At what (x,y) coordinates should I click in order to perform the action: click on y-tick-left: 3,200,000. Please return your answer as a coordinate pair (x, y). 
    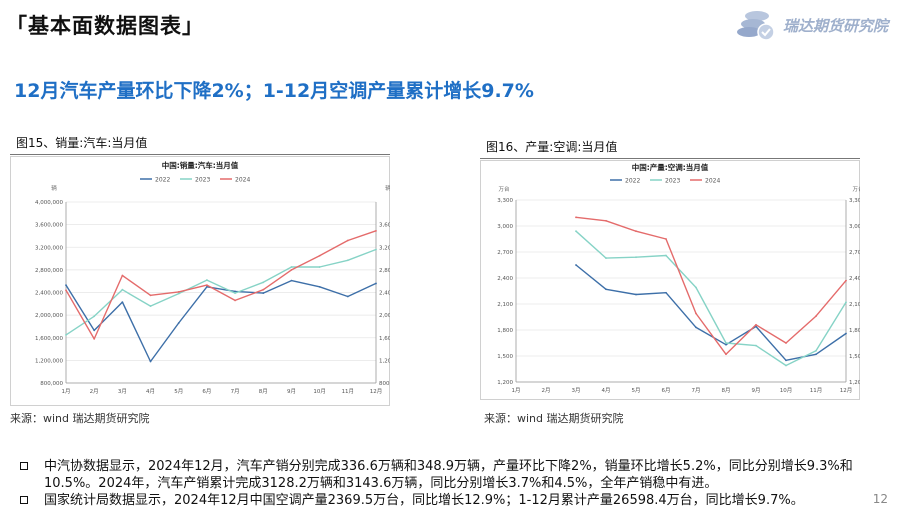
    Looking at the image, I should click on (49, 248).